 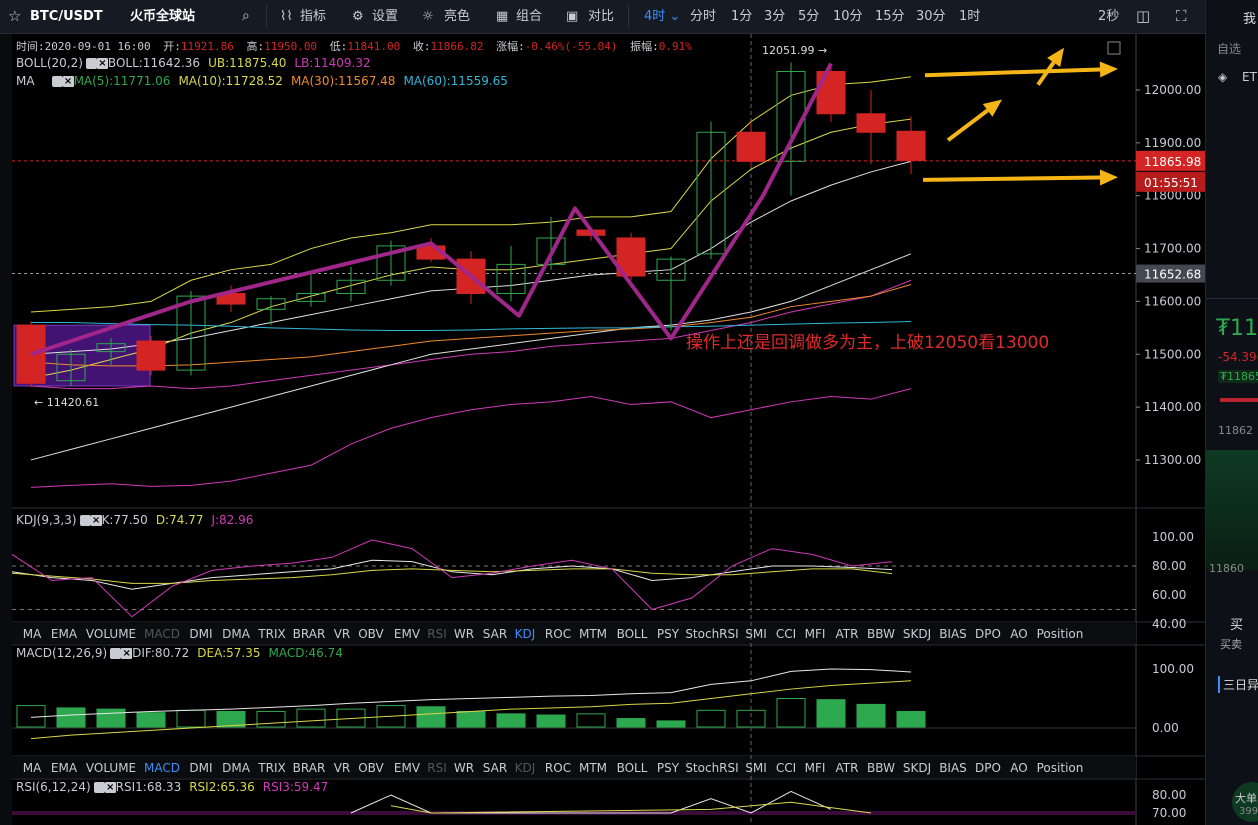 I want to click on tab-row2-29: Position, so click(x=1060, y=768).